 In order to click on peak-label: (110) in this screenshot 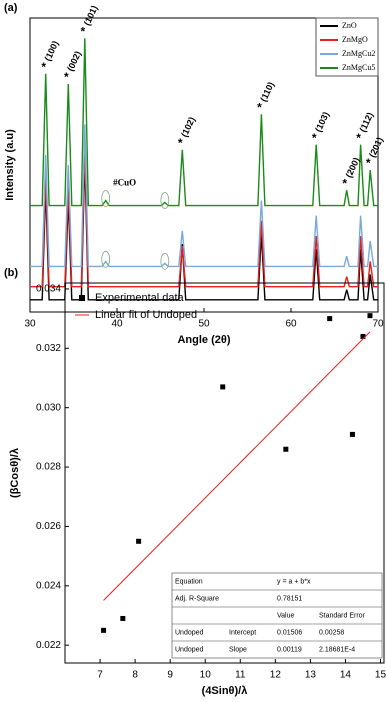, I will do `click(267, 91)`.